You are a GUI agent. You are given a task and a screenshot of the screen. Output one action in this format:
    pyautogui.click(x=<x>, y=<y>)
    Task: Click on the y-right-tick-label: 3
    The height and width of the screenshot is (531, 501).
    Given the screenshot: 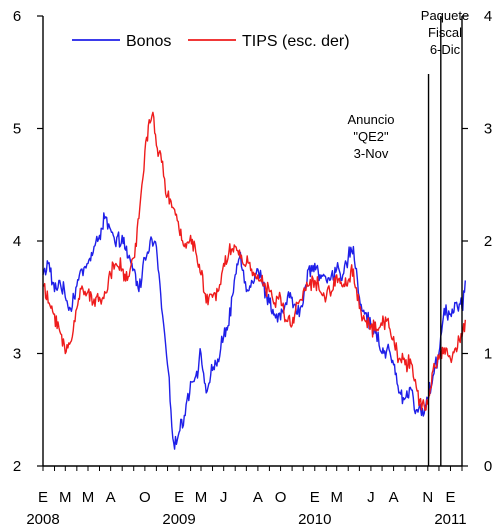 What is the action you would take?
    pyautogui.click(x=488, y=129)
    